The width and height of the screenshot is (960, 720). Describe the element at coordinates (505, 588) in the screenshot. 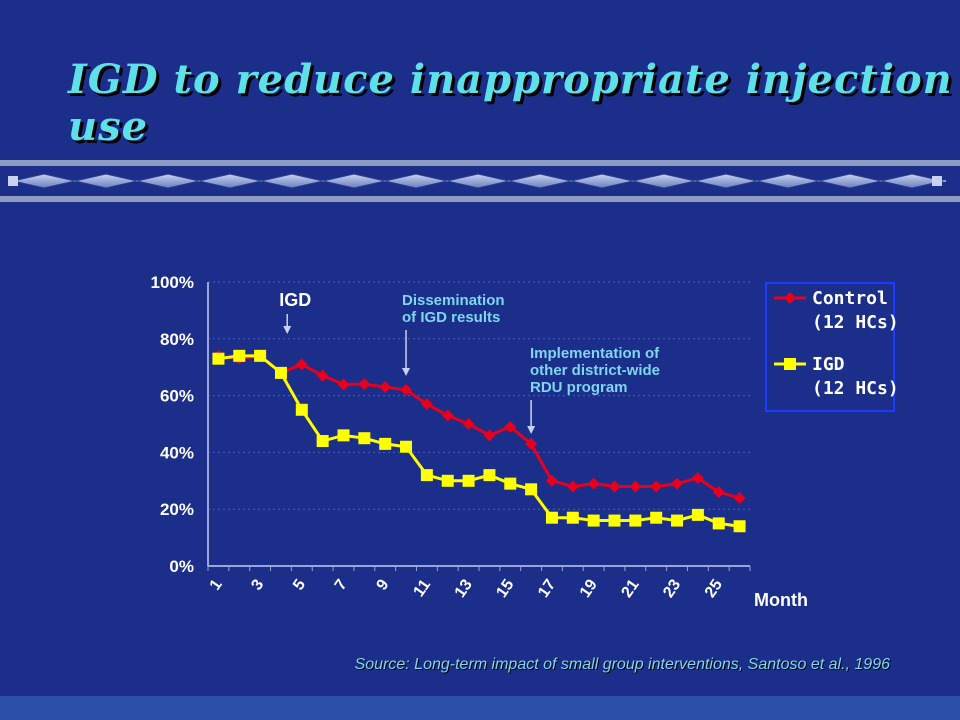

I see `x-tick-label: 15` at that location.